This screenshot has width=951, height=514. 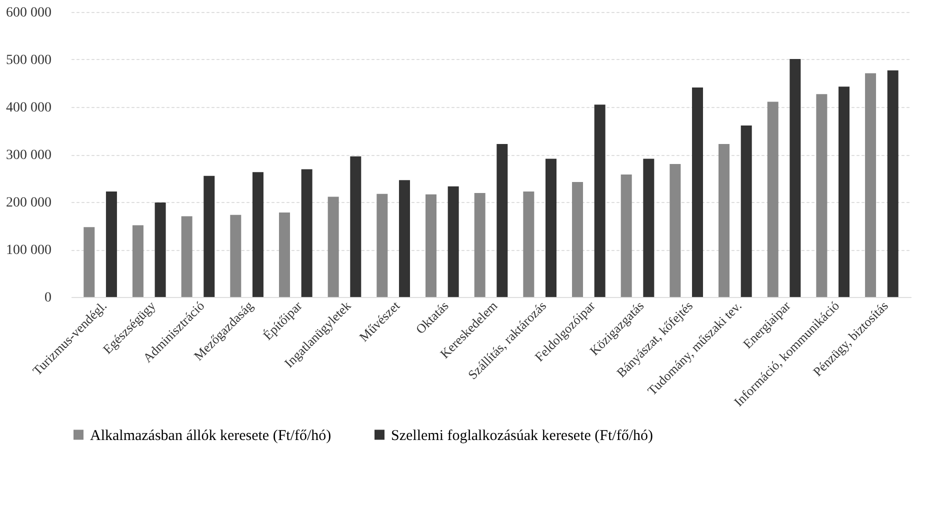 What do you see at coordinates (29, 60) in the screenshot?
I see `y-tick-label: 500 000` at bounding box center [29, 60].